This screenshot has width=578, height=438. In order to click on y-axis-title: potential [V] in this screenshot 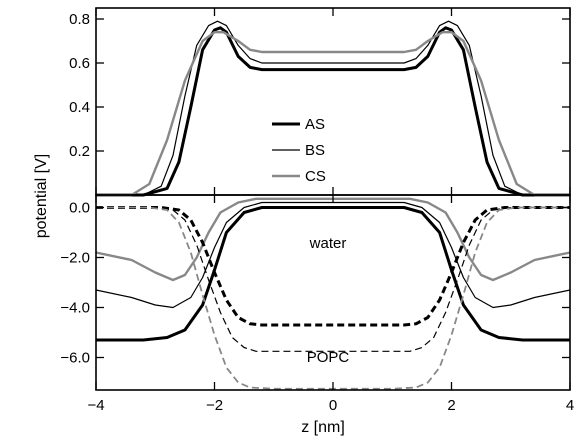, I will do `click(41, 196)`.